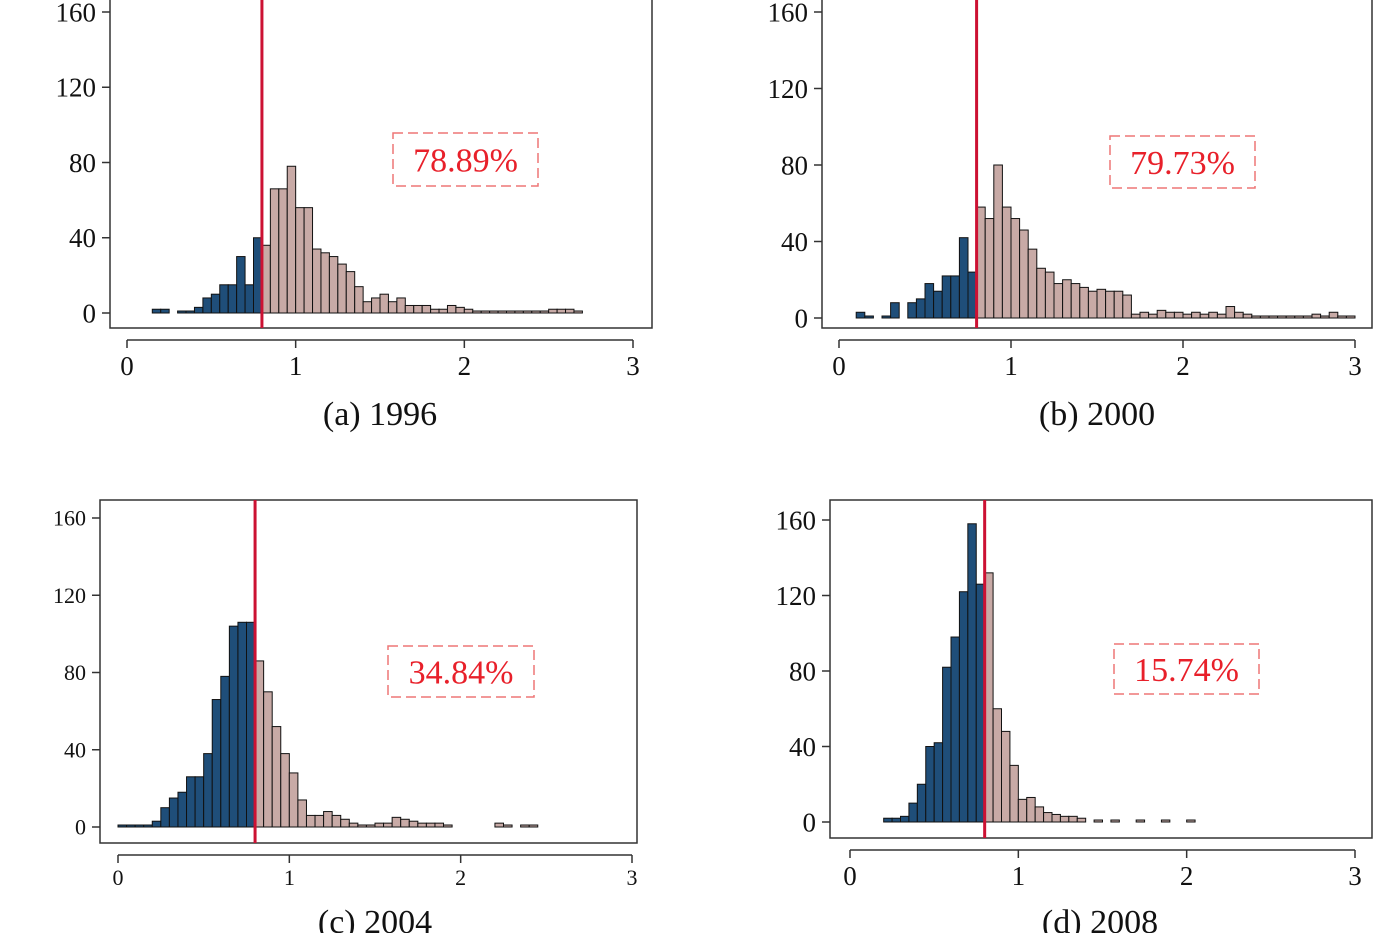 The height and width of the screenshot is (933, 1400). What do you see at coordinates (810, 822) in the screenshot?
I see `y-tick-label: 0` at bounding box center [810, 822].